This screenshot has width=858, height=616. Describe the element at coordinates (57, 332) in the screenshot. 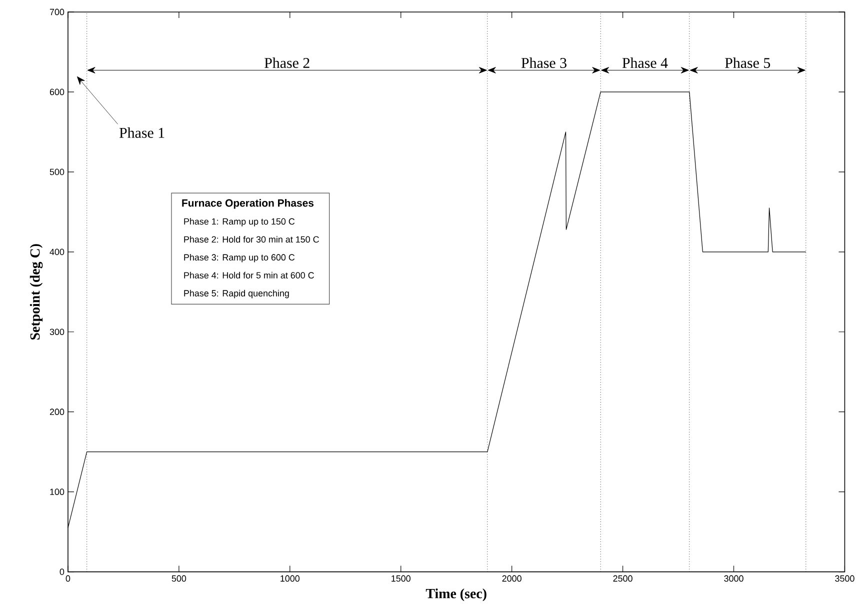

I see `y-tick-label: 300` at that location.